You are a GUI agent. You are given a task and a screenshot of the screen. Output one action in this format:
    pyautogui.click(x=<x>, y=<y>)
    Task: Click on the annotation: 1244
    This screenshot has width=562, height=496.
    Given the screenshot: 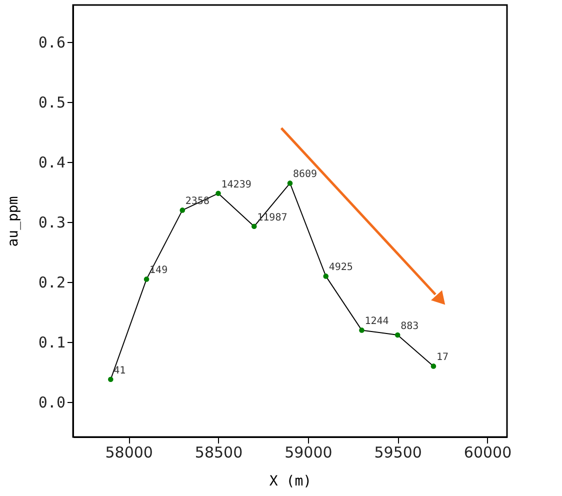 What is the action you would take?
    pyautogui.click(x=376, y=322)
    